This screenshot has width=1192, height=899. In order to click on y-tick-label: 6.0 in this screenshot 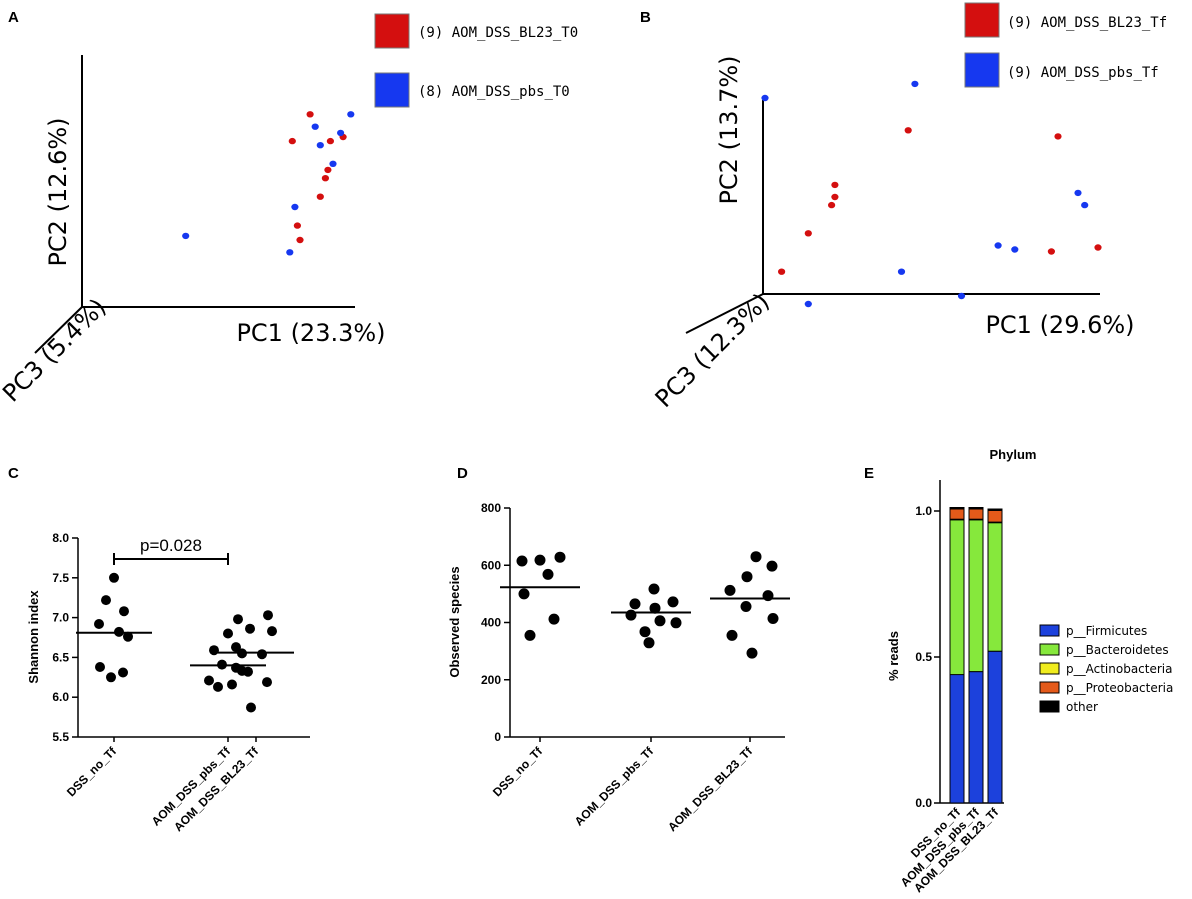, I will do `click(60, 697)`.